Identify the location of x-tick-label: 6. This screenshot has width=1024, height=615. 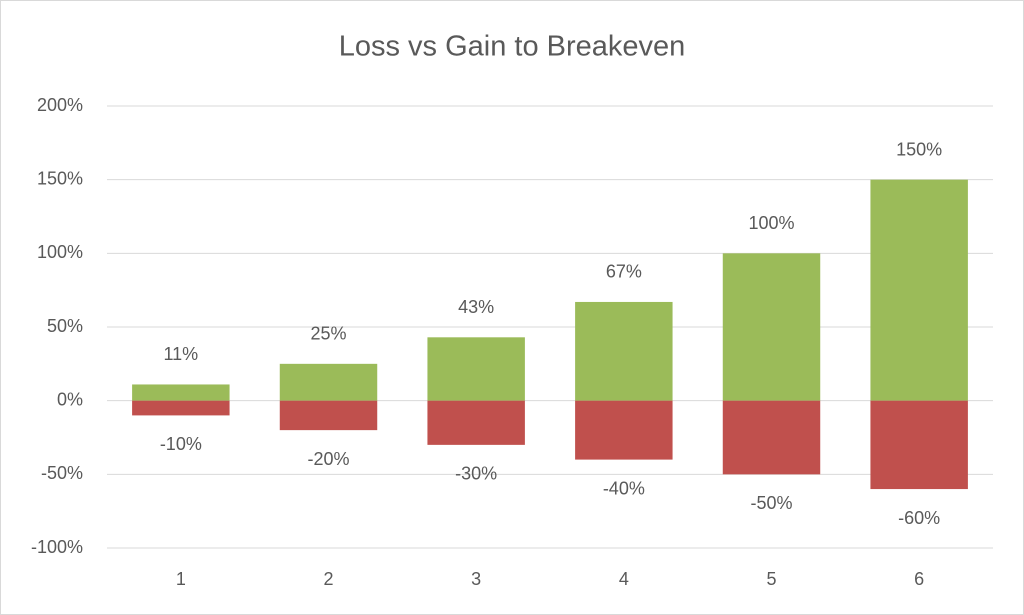
(919, 579).